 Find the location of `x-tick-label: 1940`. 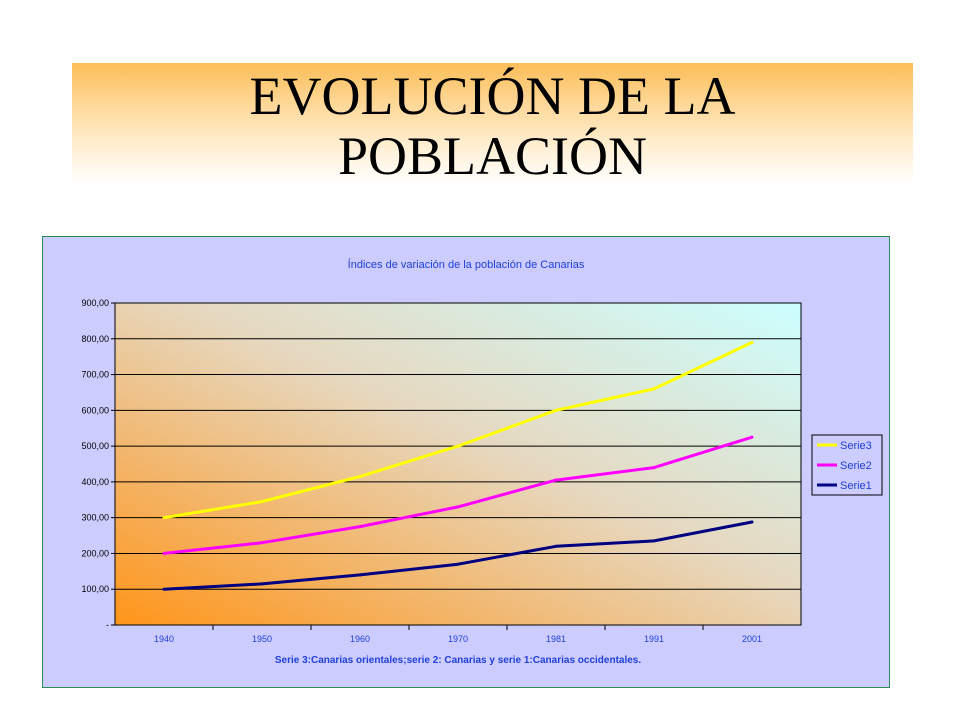

x-tick-label: 1940 is located at coordinates (164, 639).